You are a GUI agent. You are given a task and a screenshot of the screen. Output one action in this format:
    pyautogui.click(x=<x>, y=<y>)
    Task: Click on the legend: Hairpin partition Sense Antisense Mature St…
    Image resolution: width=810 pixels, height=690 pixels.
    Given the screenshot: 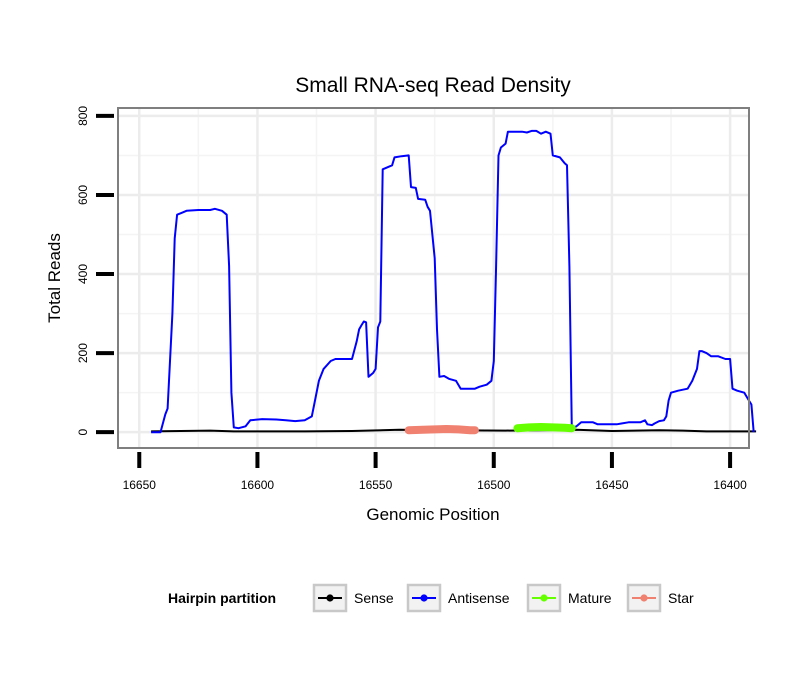 What is the action you would take?
    pyautogui.click(x=431, y=598)
    